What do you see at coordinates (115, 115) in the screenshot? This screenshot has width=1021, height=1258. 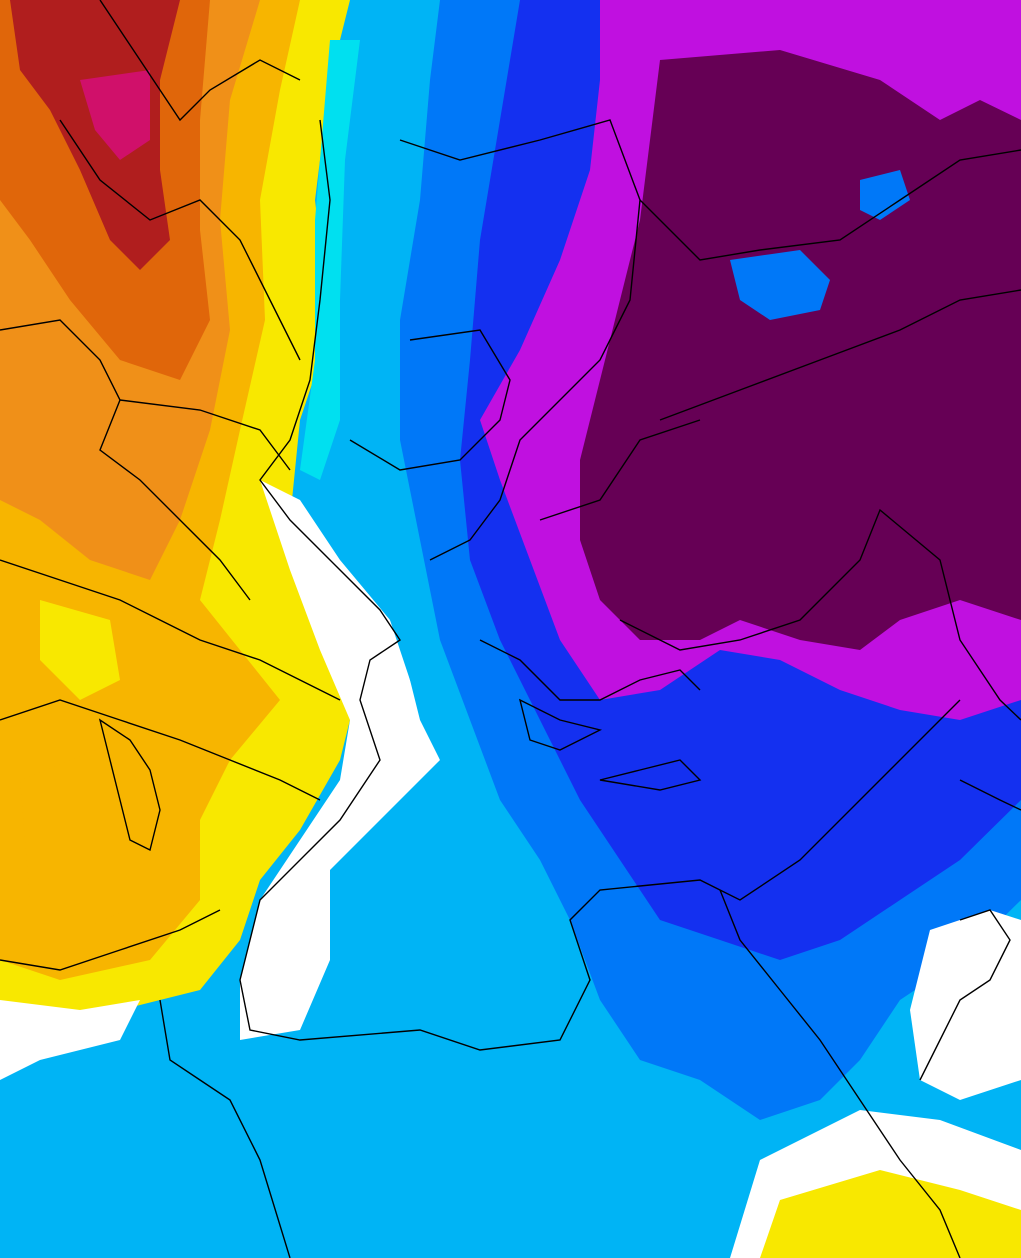 I see `warm-zone-magenta-core` at bounding box center [115, 115].